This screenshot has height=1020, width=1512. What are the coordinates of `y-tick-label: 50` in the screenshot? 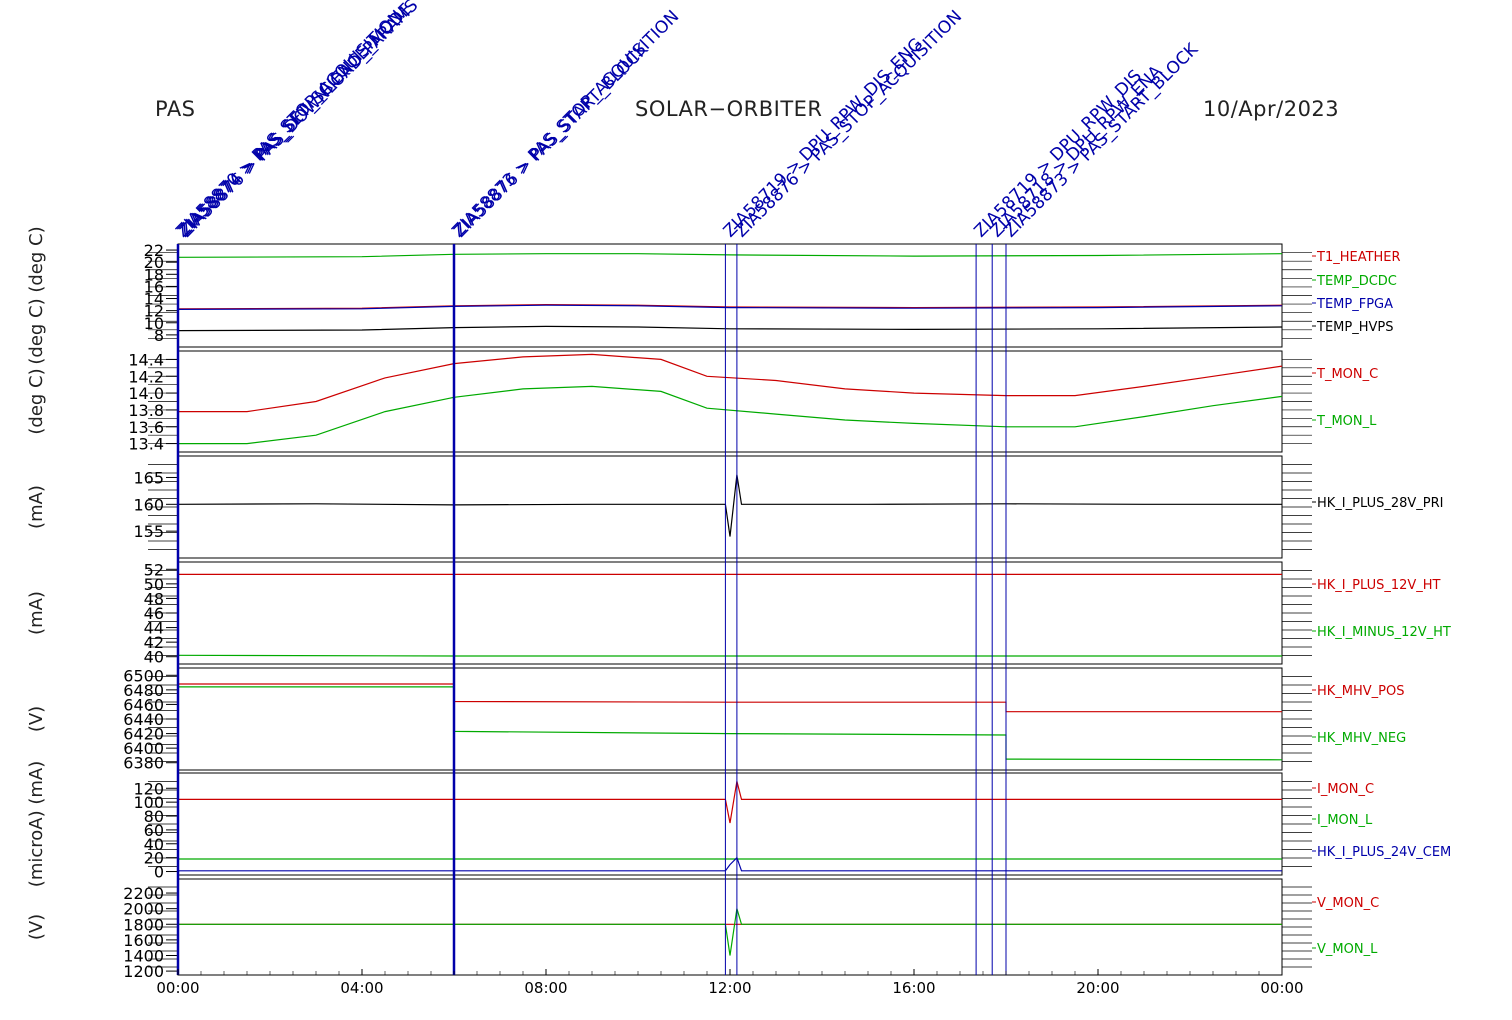 It's located at (154, 584).